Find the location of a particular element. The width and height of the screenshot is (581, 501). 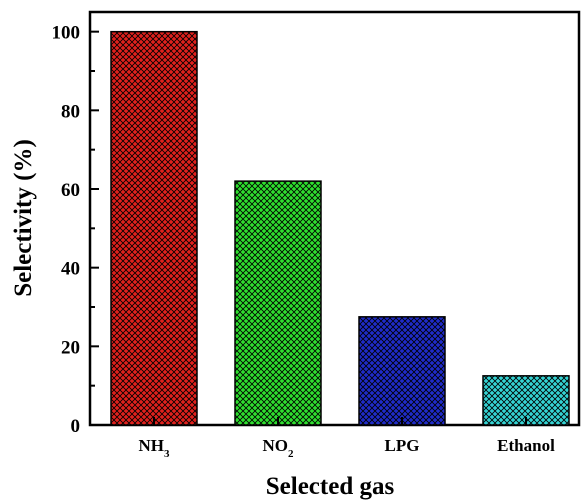

x-axis-title: Selected gas is located at coordinates (330, 486).